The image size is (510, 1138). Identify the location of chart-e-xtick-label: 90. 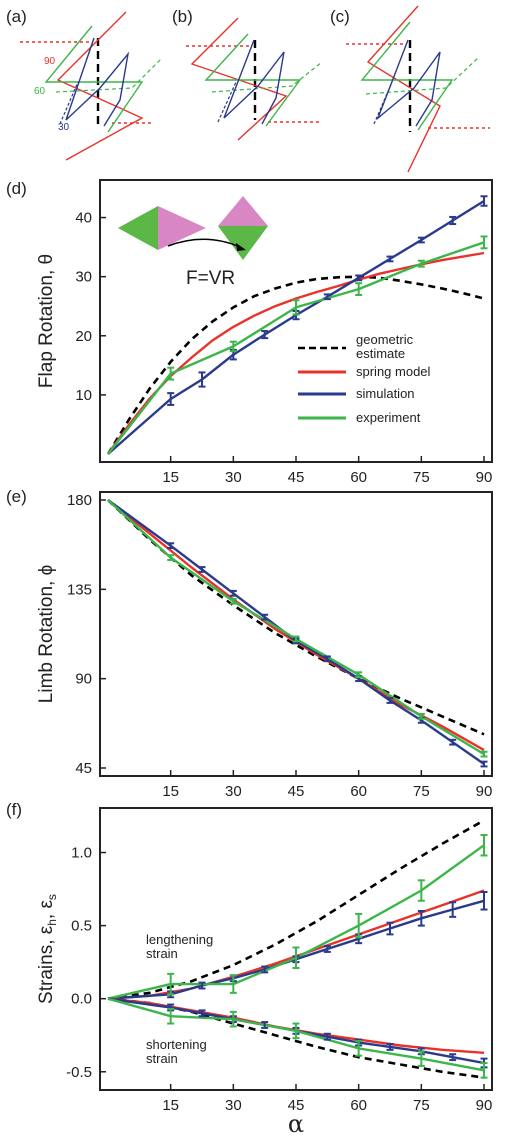
(484, 791).